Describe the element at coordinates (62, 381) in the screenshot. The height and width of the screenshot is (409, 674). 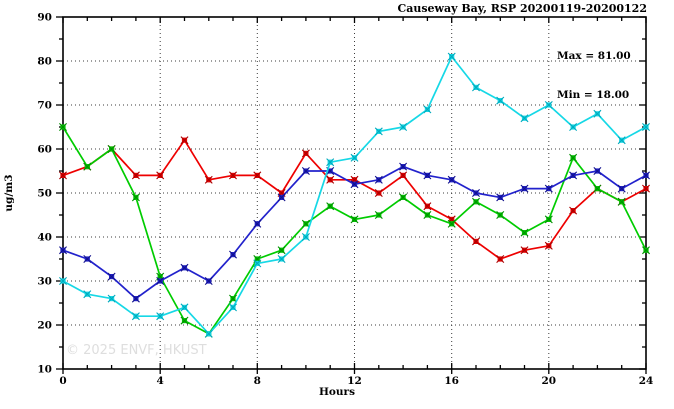
I see `x-tick-label: 0` at that location.